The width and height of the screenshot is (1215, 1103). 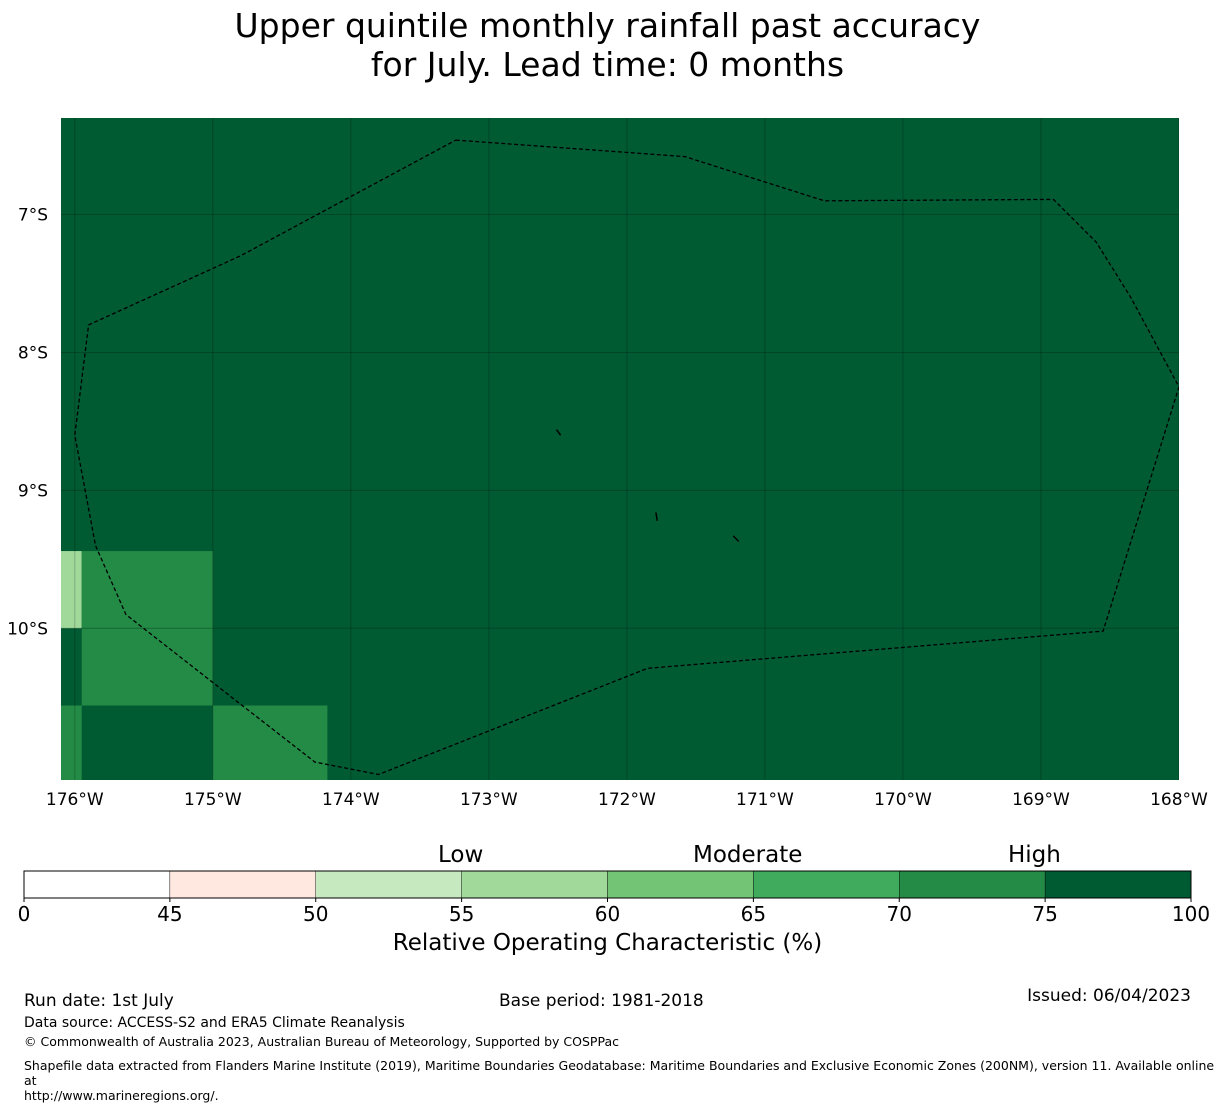 What do you see at coordinates (213, 800) in the screenshot?
I see `longitude-tick-label: 175°W` at bounding box center [213, 800].